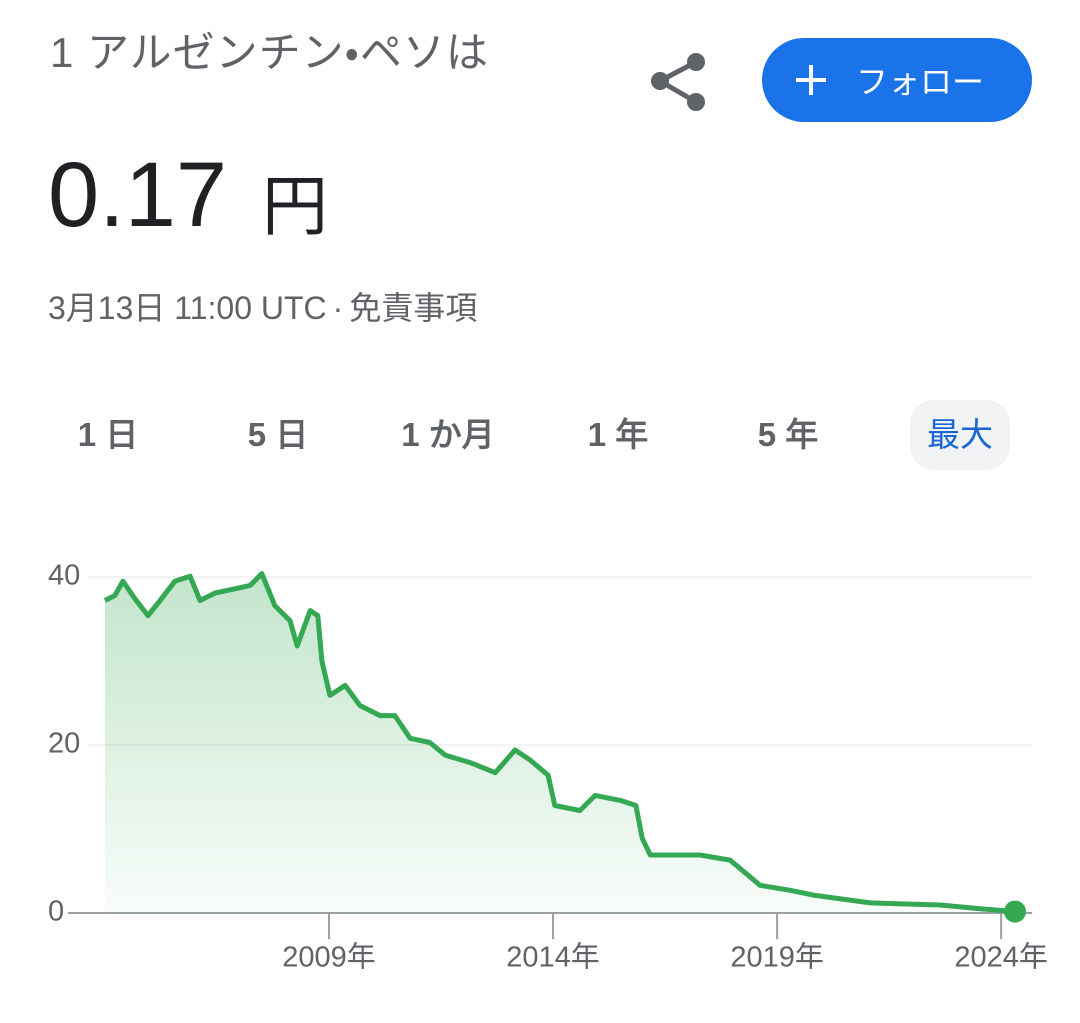  What do you see at coordinates (329, 957) in the screenshot?
I see `x-tick-label: 2009年` at bounding box center [329, 957].